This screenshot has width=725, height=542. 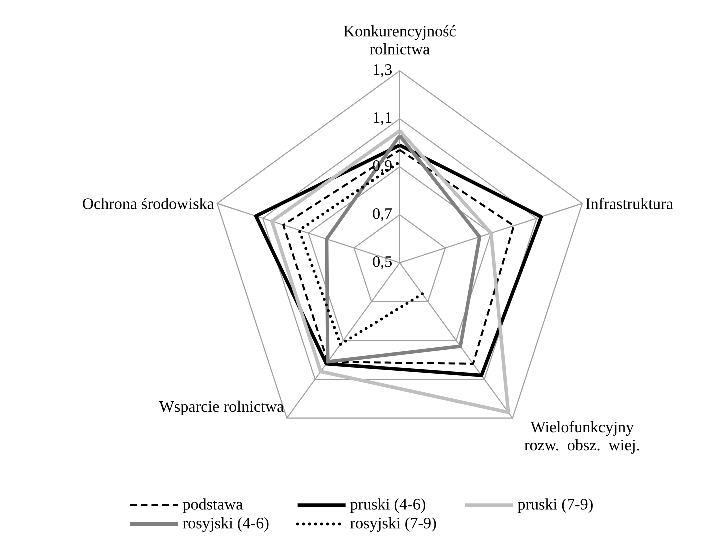 What do you see at coordinates (148, 204) in the screenshot?
I see `spoke-label: Ochrona środowiska` at bounding box center [148, 204].